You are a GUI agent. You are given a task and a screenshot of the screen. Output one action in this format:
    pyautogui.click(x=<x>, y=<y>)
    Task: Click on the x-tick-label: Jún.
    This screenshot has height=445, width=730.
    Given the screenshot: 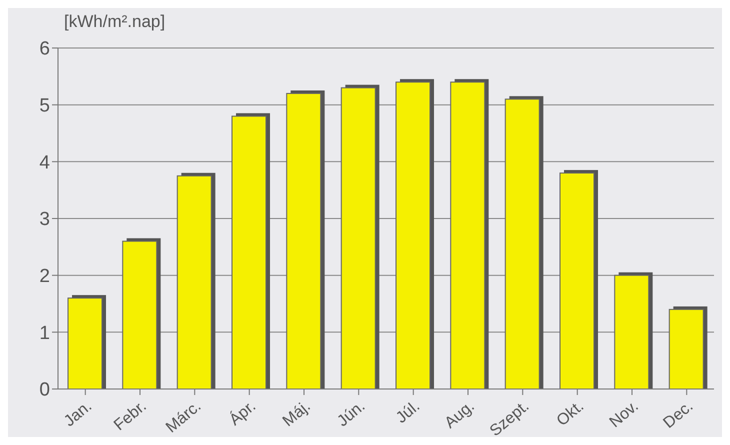 What is the action you would take?
    pyautogui.click(x=351, y=414)
    